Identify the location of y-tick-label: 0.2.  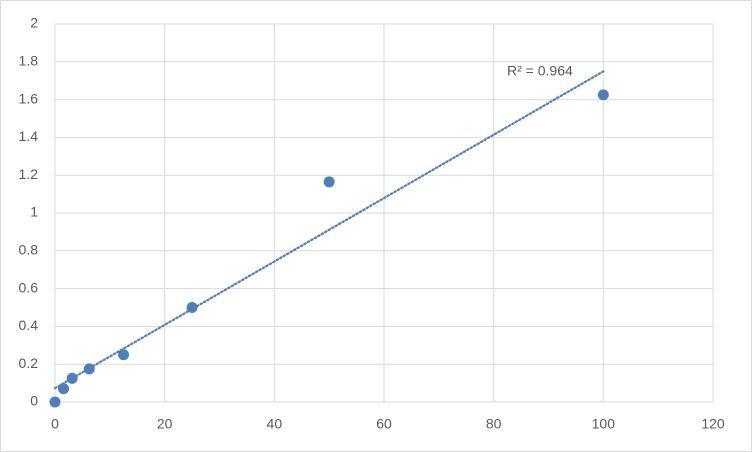
(29, 363).